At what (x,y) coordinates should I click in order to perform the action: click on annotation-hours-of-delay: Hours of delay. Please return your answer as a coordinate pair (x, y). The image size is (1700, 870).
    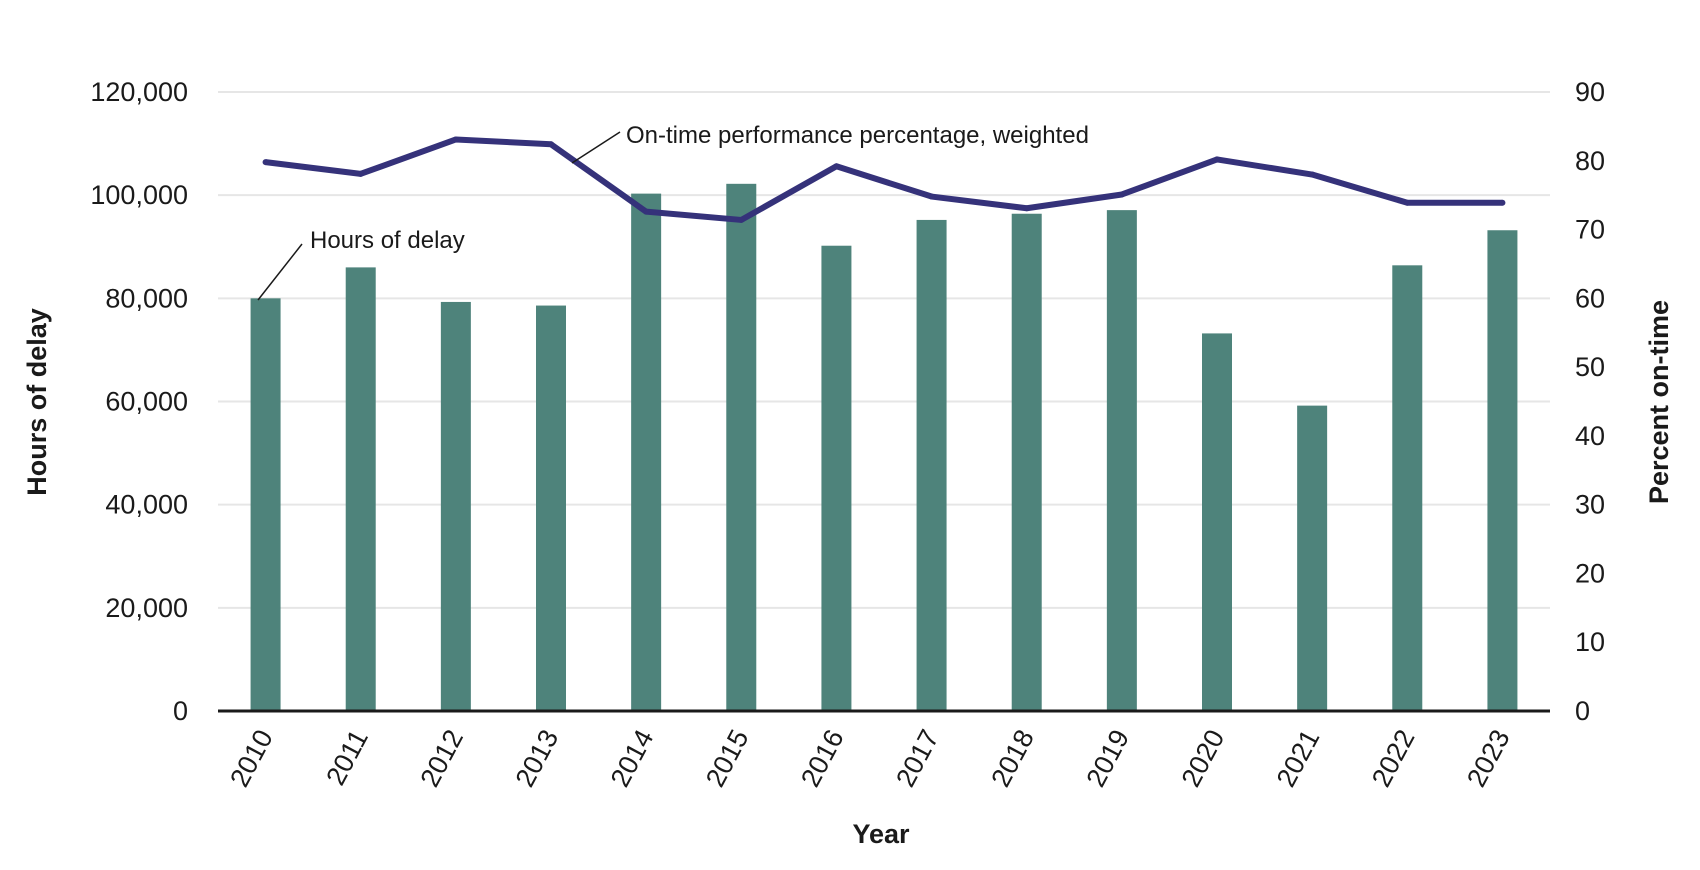
    Looking at the image, I should click on (387, 240).